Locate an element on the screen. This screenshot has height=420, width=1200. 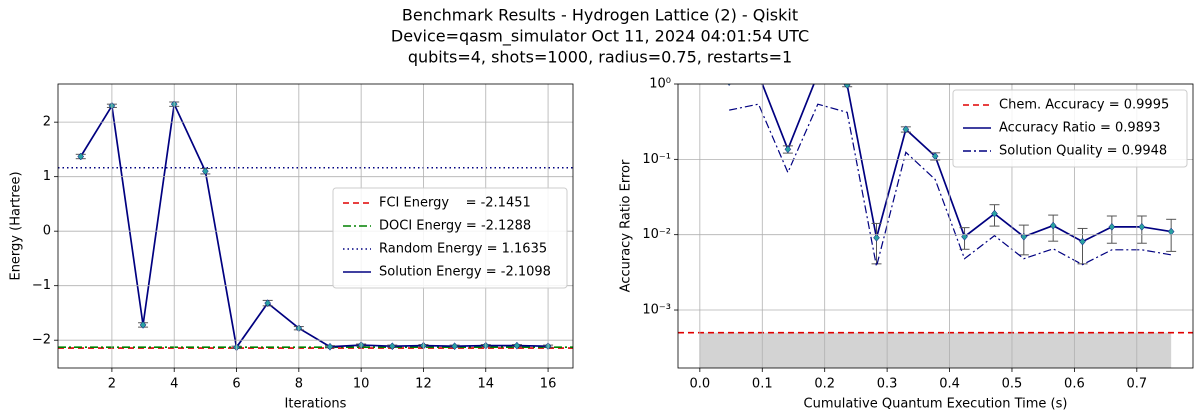
y-tick-label: 2 is located at coordinates (47, 122).